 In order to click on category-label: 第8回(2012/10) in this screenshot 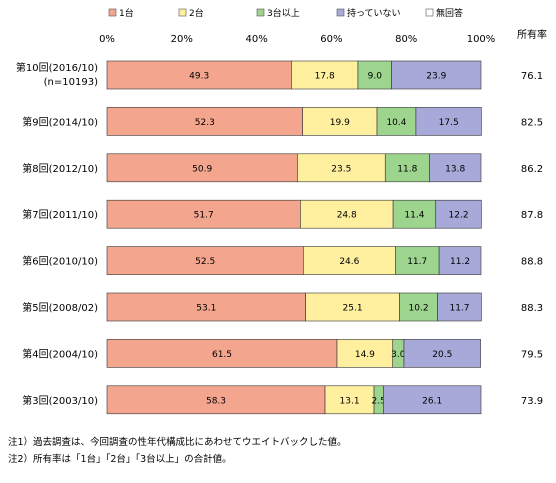, I will do `click(60, 168)`.